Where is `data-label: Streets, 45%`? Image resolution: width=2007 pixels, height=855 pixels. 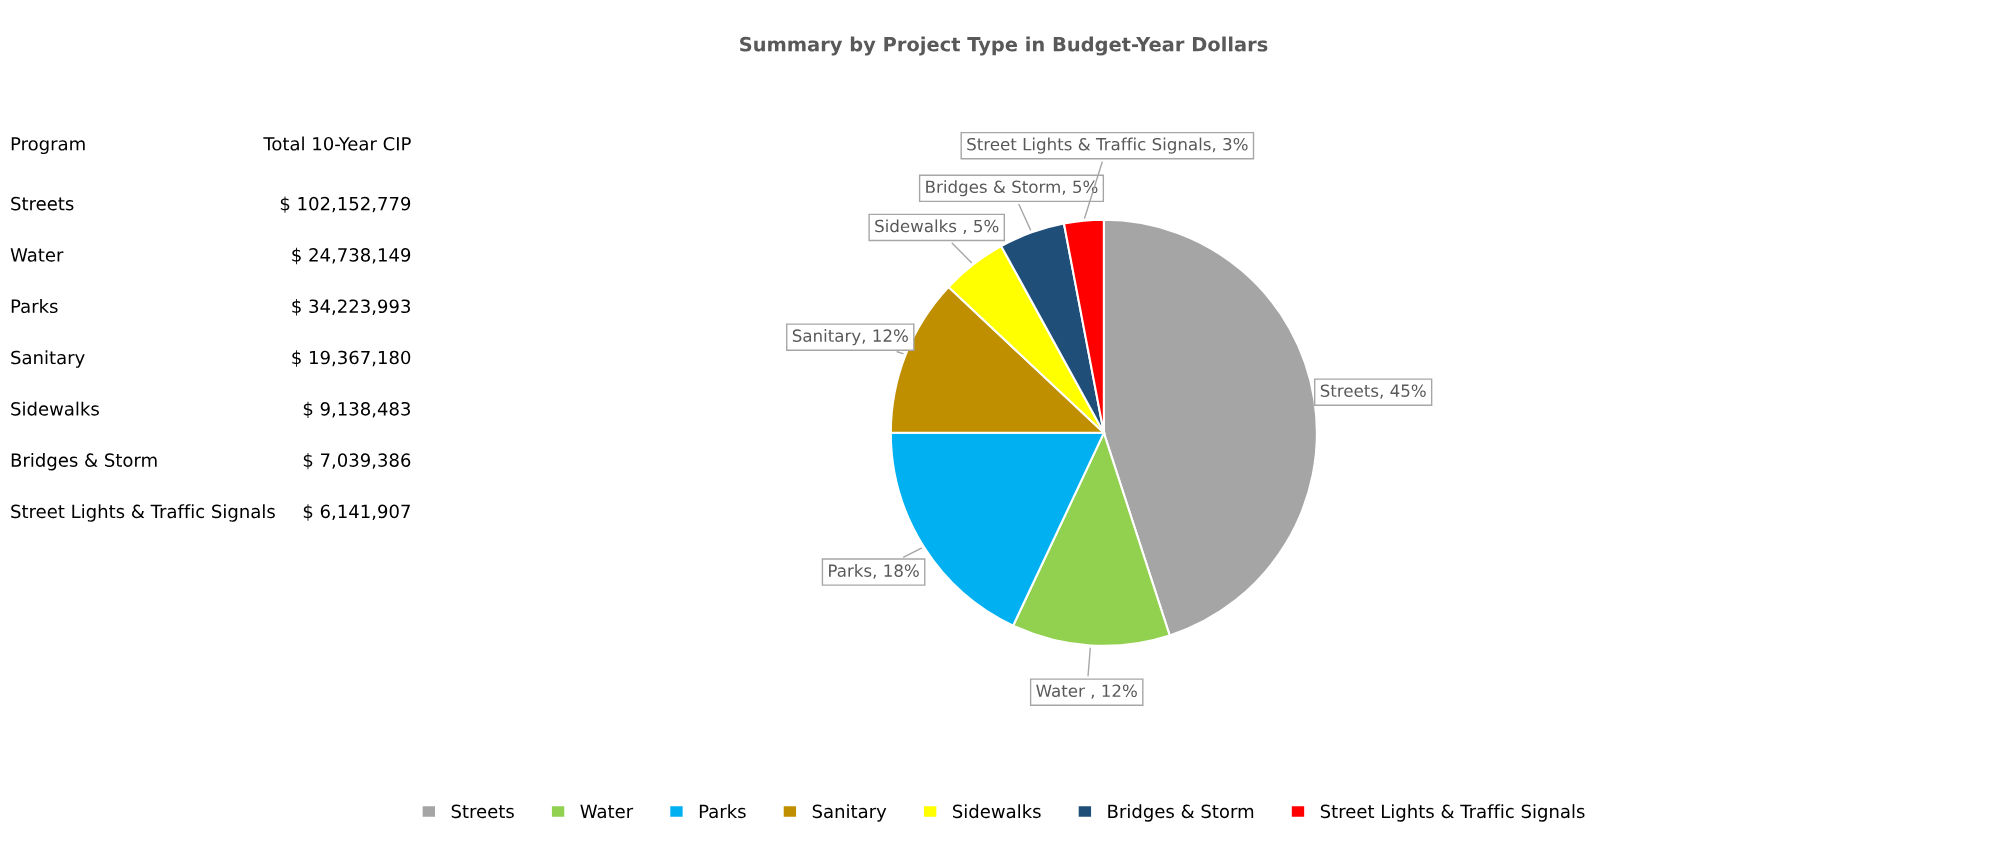 data-label: Streets, 45% is located at coordinates (1373, 391).